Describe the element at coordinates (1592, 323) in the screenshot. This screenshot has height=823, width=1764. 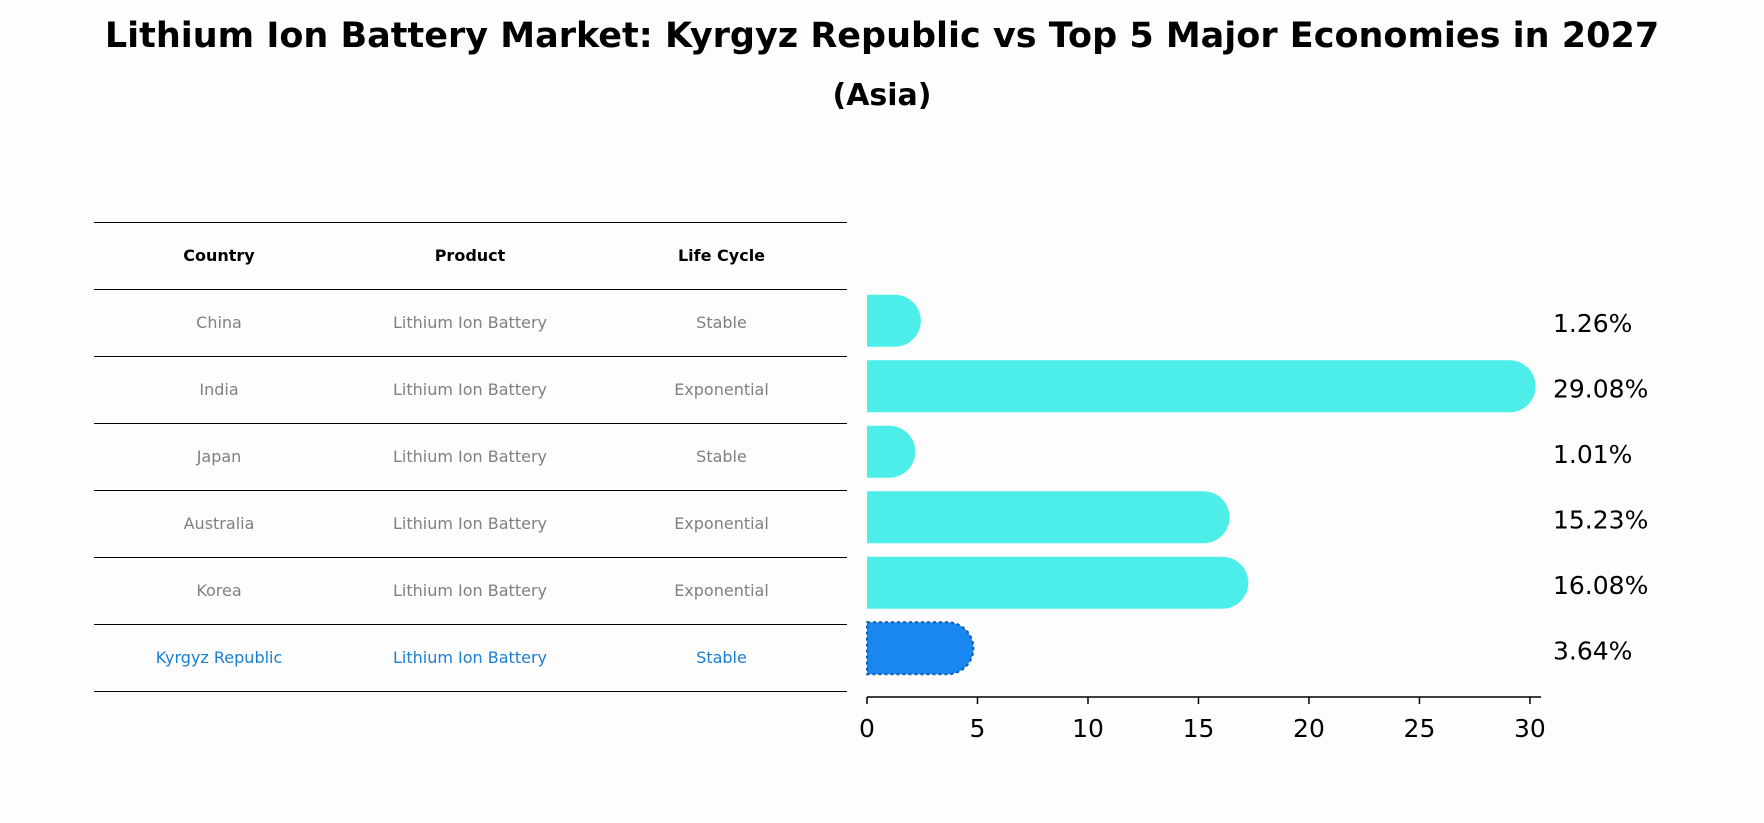
I see `data-label: 1.26%` at that location.